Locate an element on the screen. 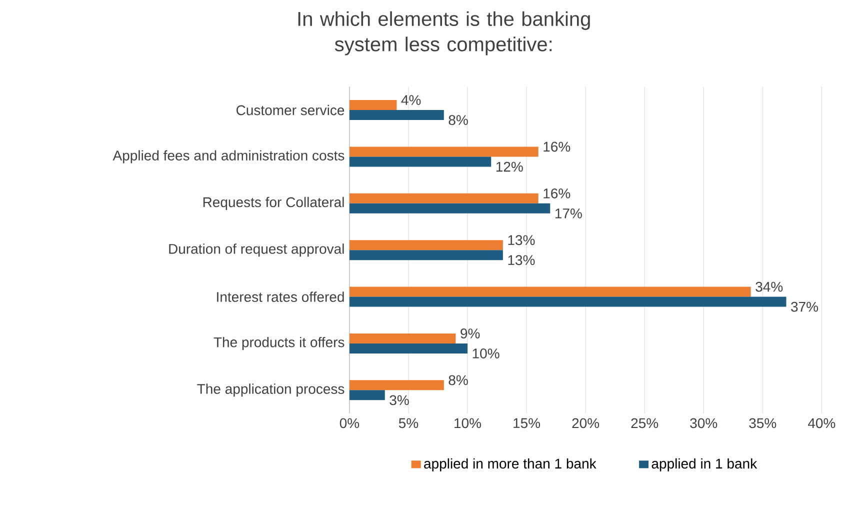  y-tick-label: The products it offers is located at coordinates (279, 343).